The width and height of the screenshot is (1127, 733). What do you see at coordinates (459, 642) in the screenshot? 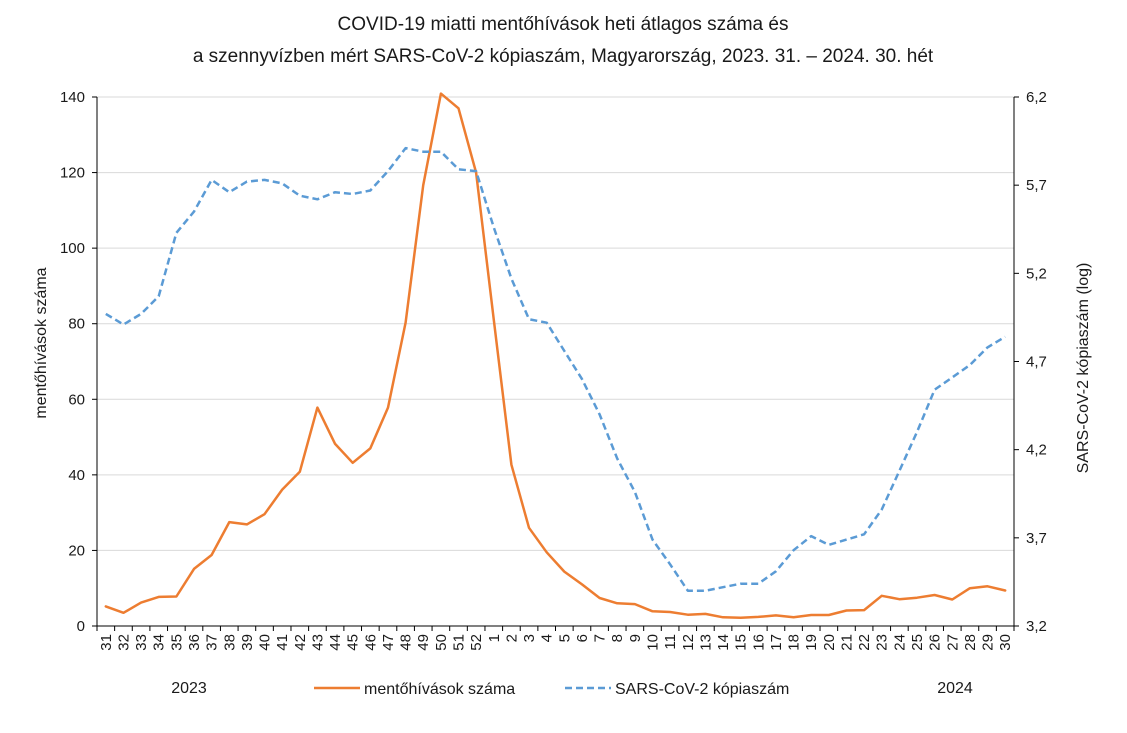
I see `x-tick-label: 51` at bounding box center [459, 642].